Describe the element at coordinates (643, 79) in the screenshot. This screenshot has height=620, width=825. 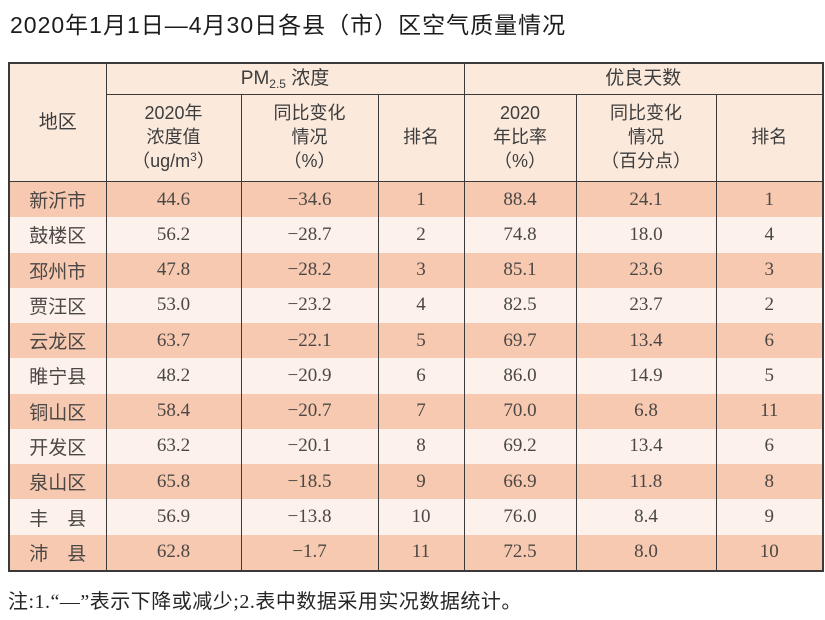
I see `column-group-good-days: 优良天数` at that location.